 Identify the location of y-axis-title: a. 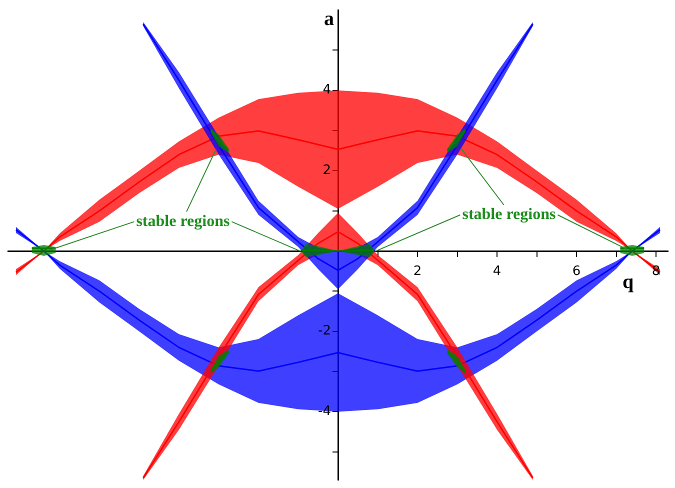
(329, 19).